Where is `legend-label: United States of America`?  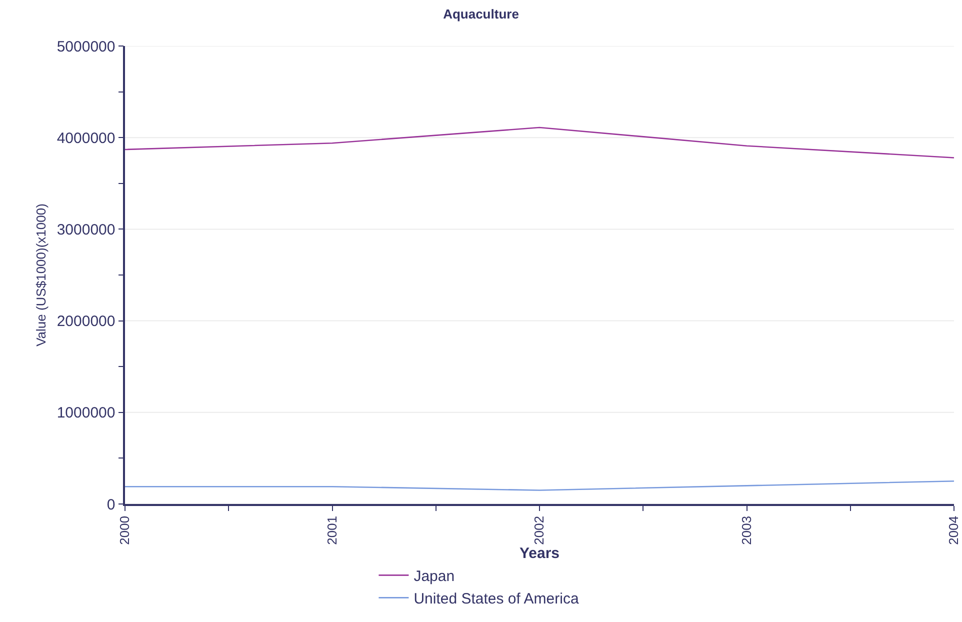
legend-label: United States of America is located at coordinates (497, 599).